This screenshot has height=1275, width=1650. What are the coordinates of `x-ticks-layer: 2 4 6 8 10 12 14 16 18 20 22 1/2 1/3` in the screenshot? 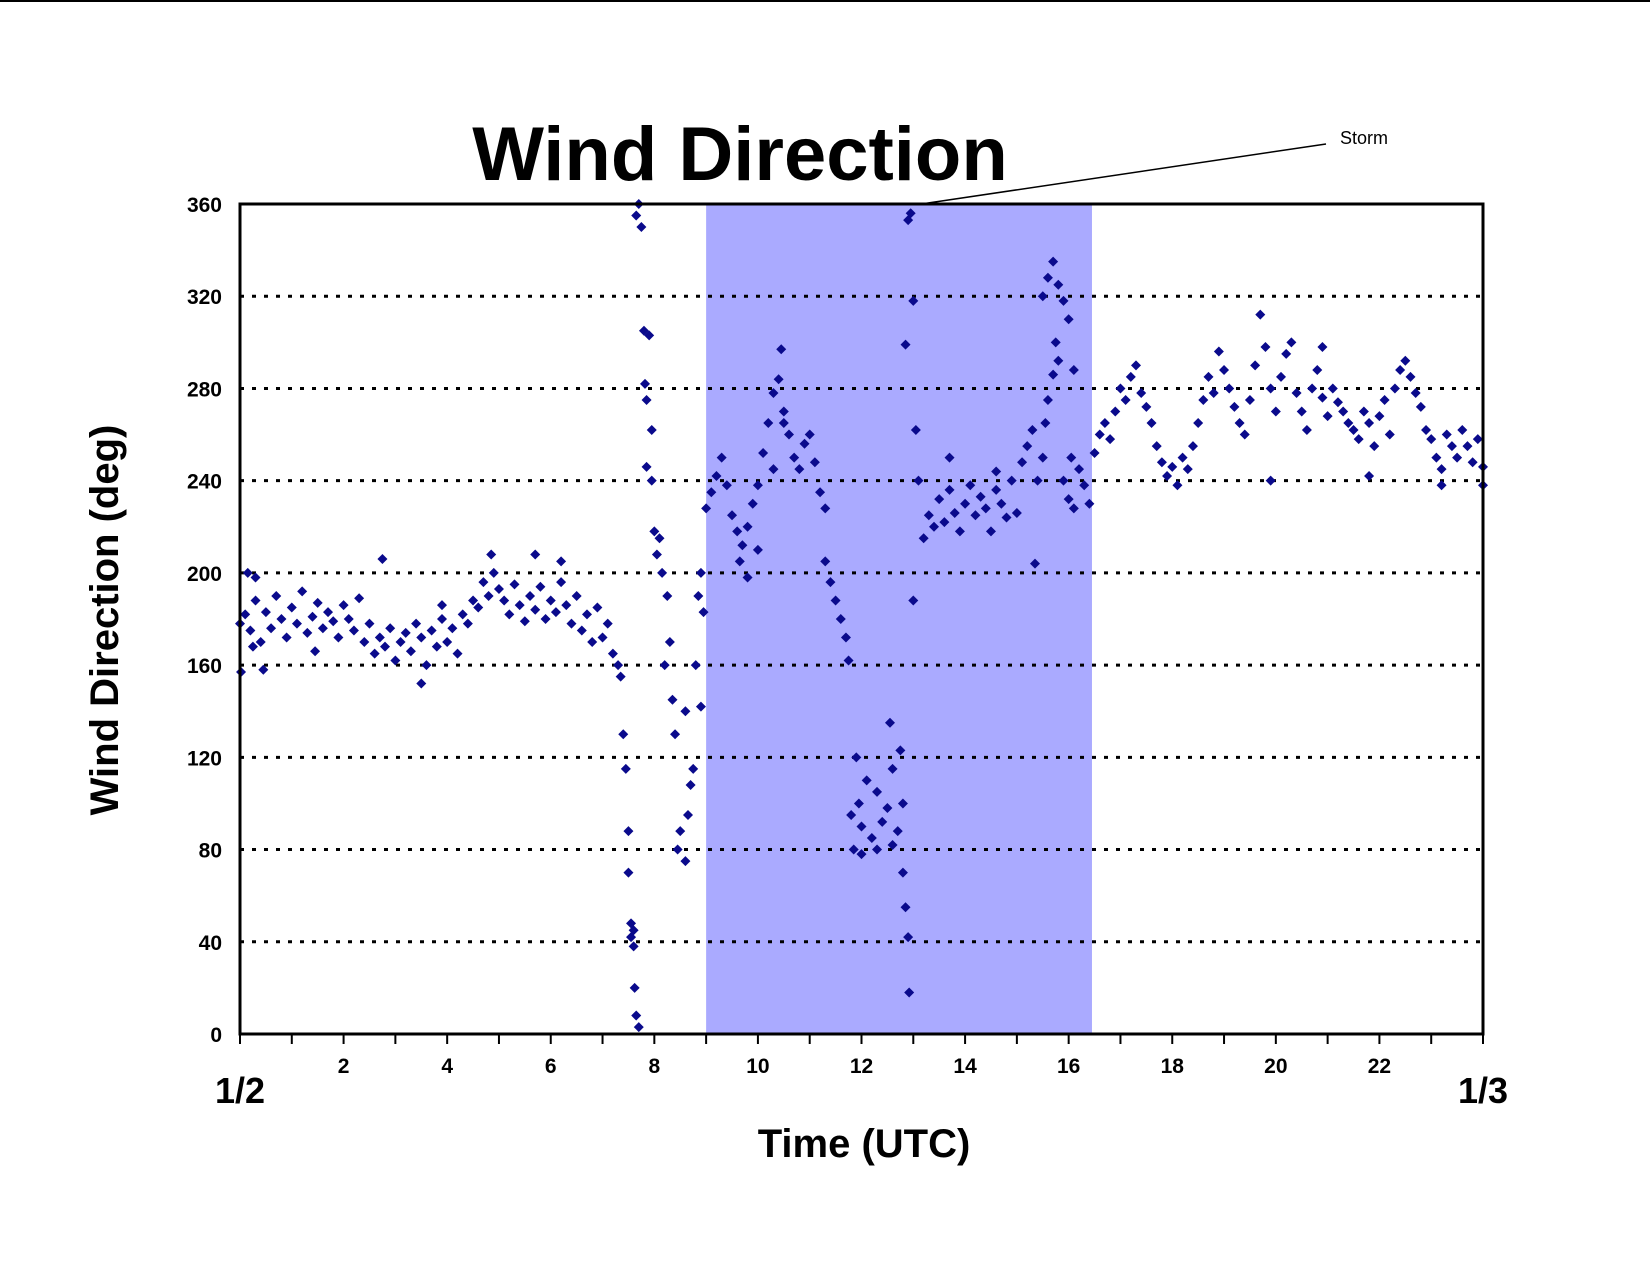 It's located at (861, 1072).